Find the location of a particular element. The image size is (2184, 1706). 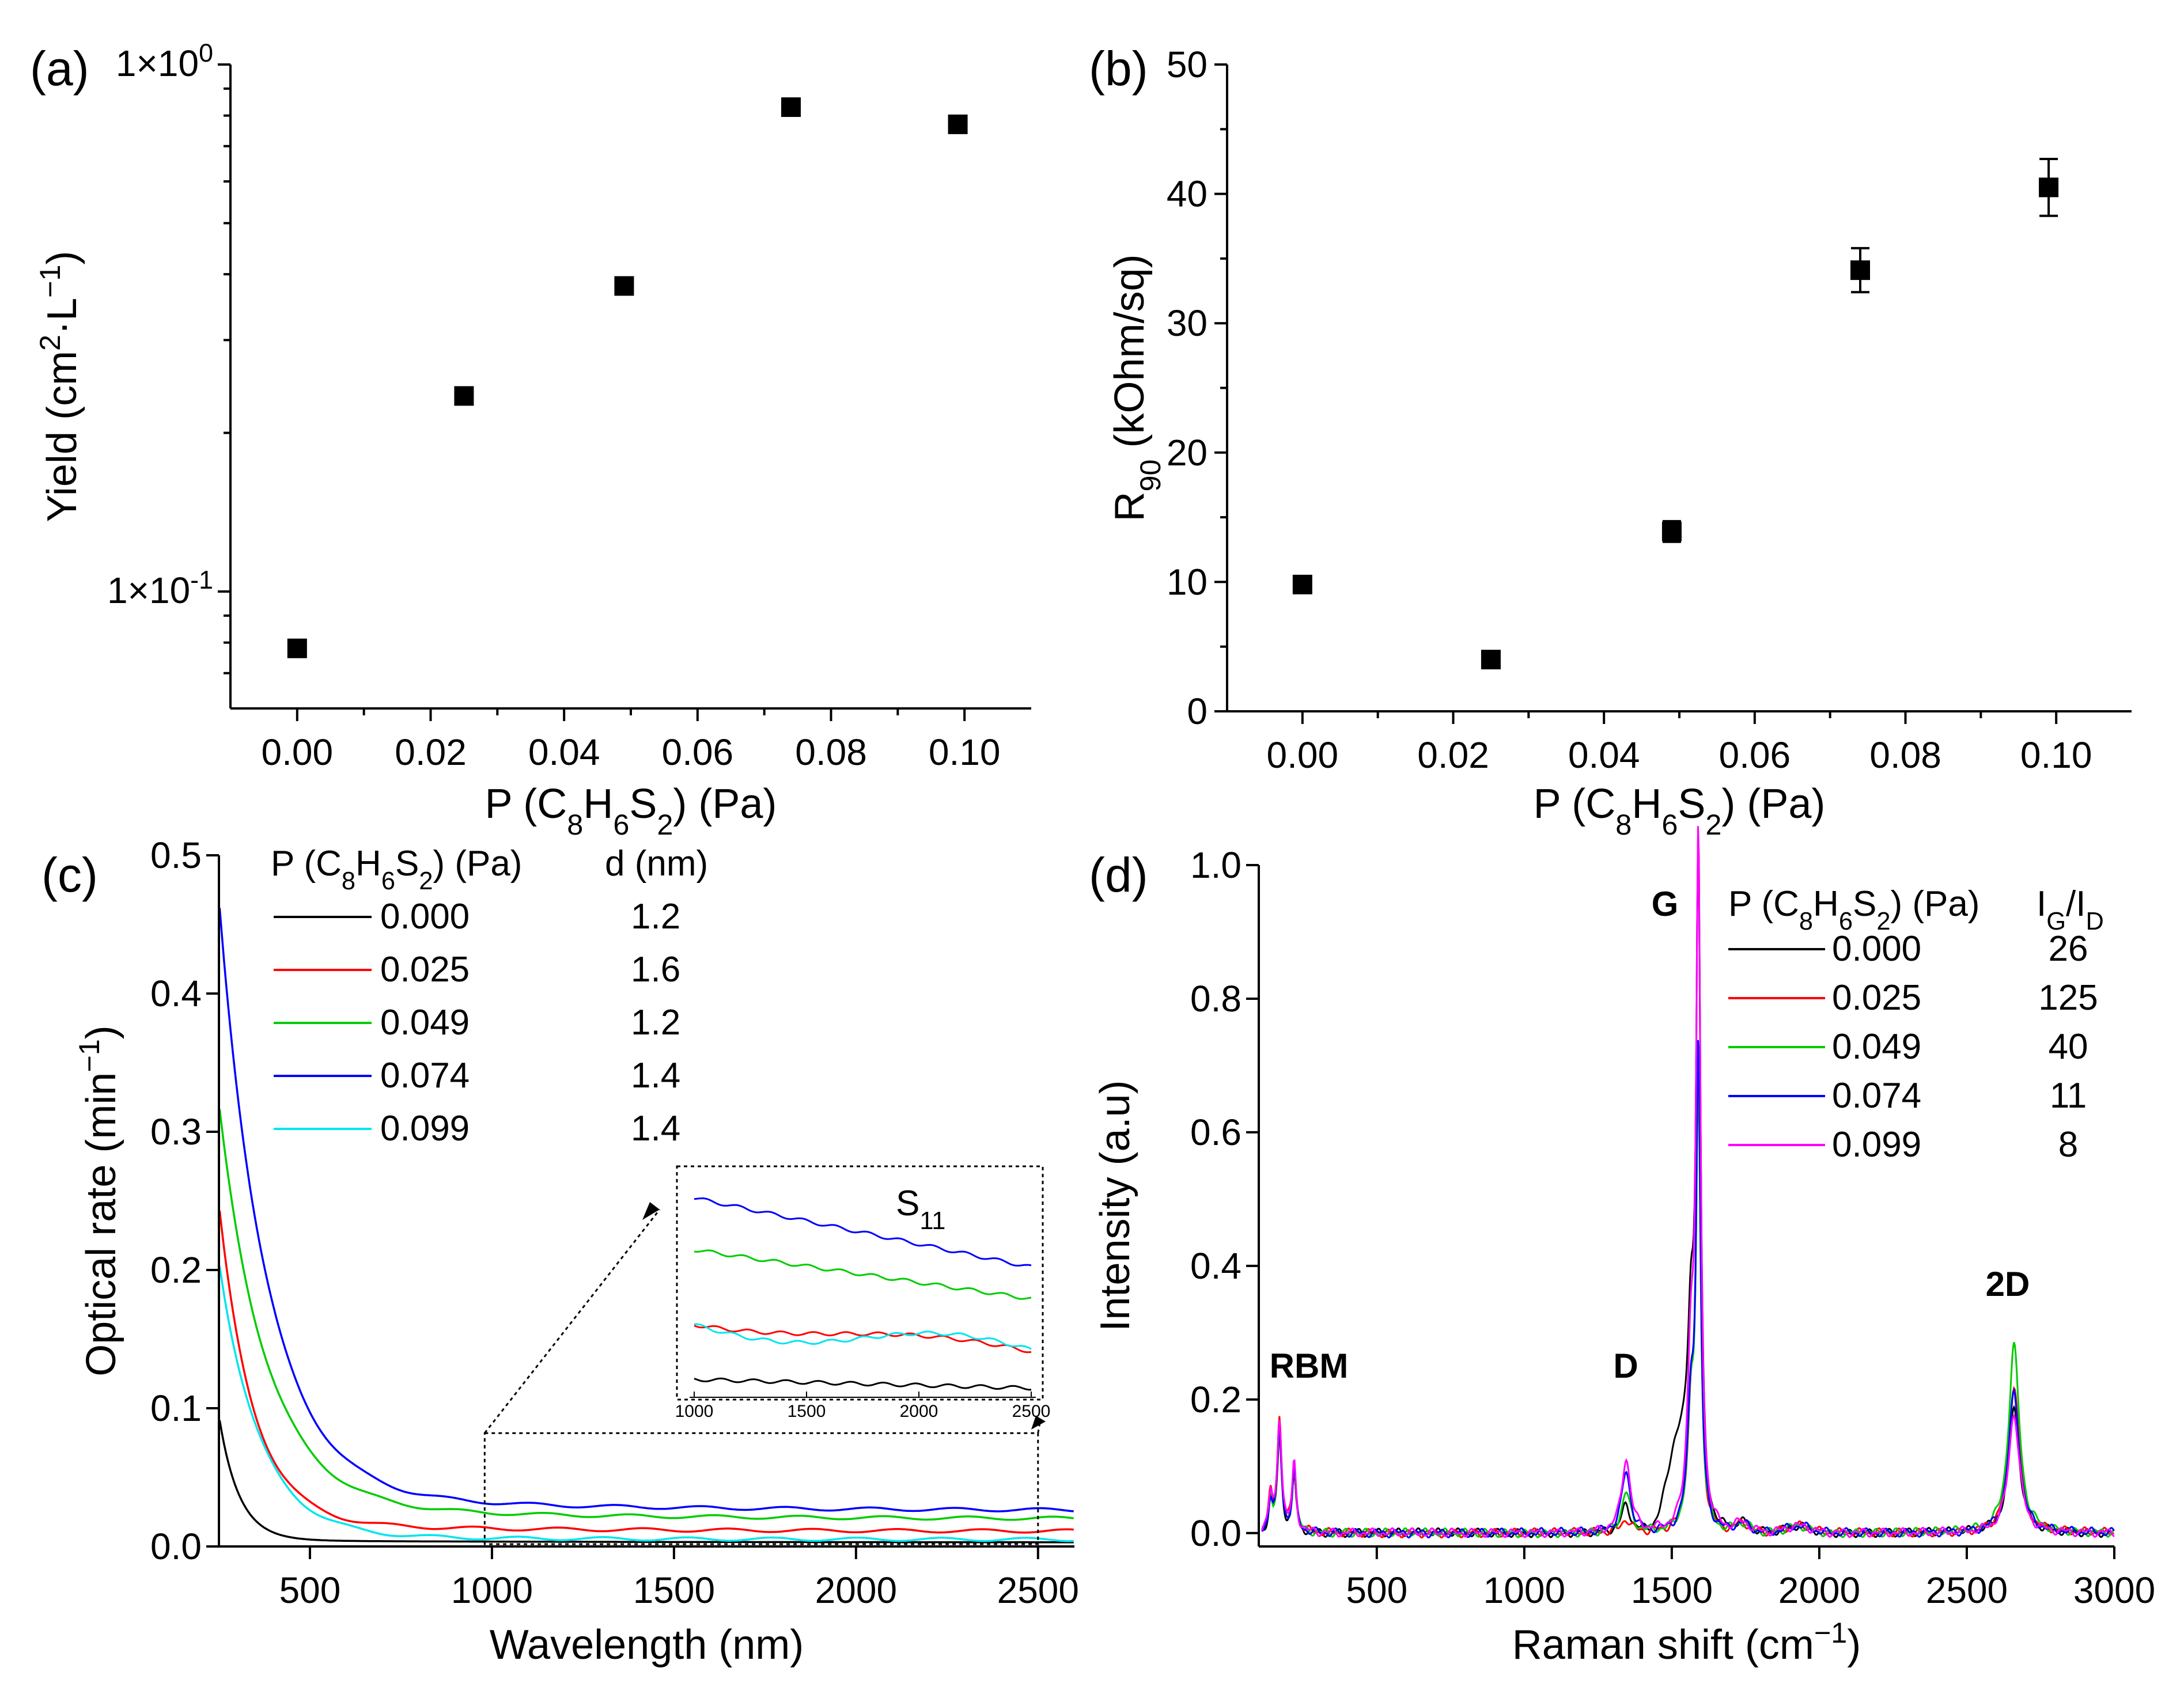

y-tick-label: 30 is located at coordinates (1188, 323).